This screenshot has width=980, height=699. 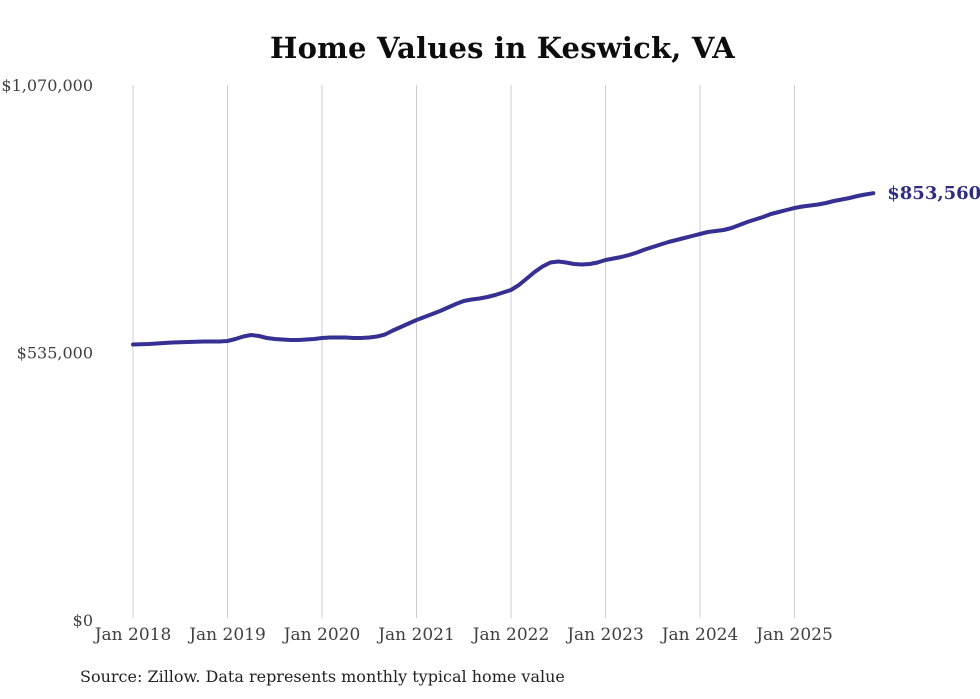 I want to click on y-axis-labels: $0 $535,000 $1,070,000, so click(x=47, y=353).